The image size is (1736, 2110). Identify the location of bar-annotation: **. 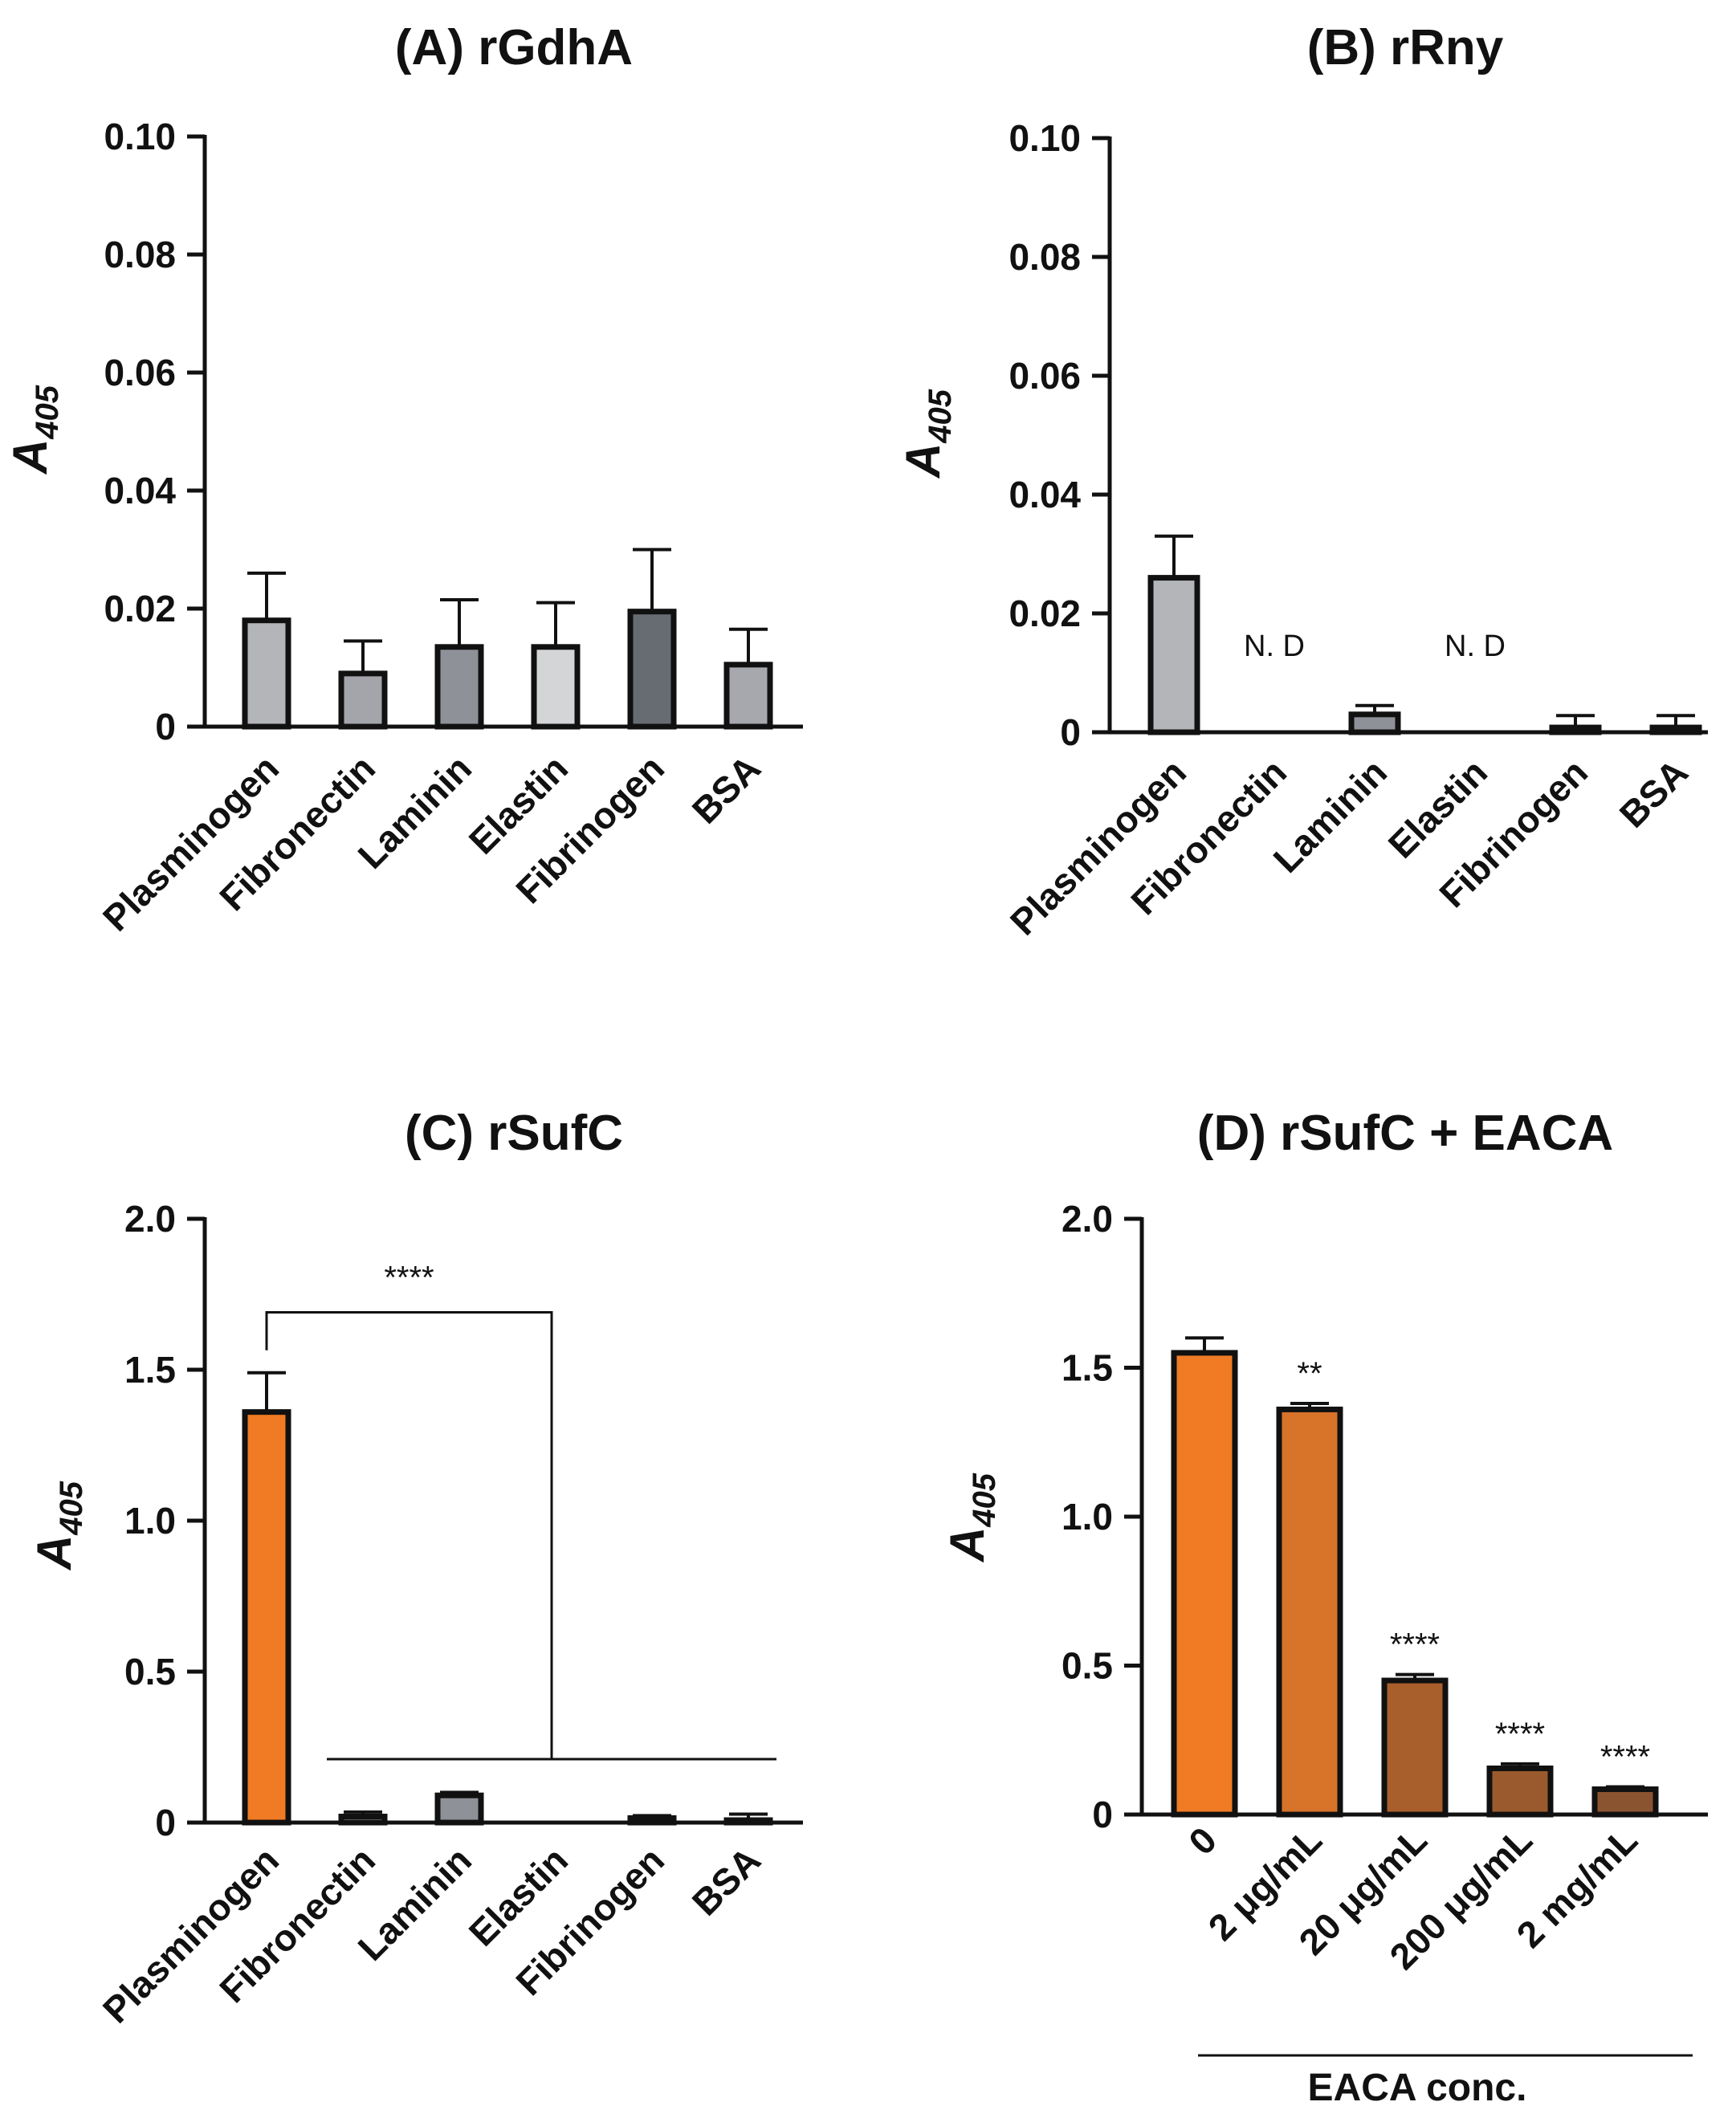
(1309, 1373).